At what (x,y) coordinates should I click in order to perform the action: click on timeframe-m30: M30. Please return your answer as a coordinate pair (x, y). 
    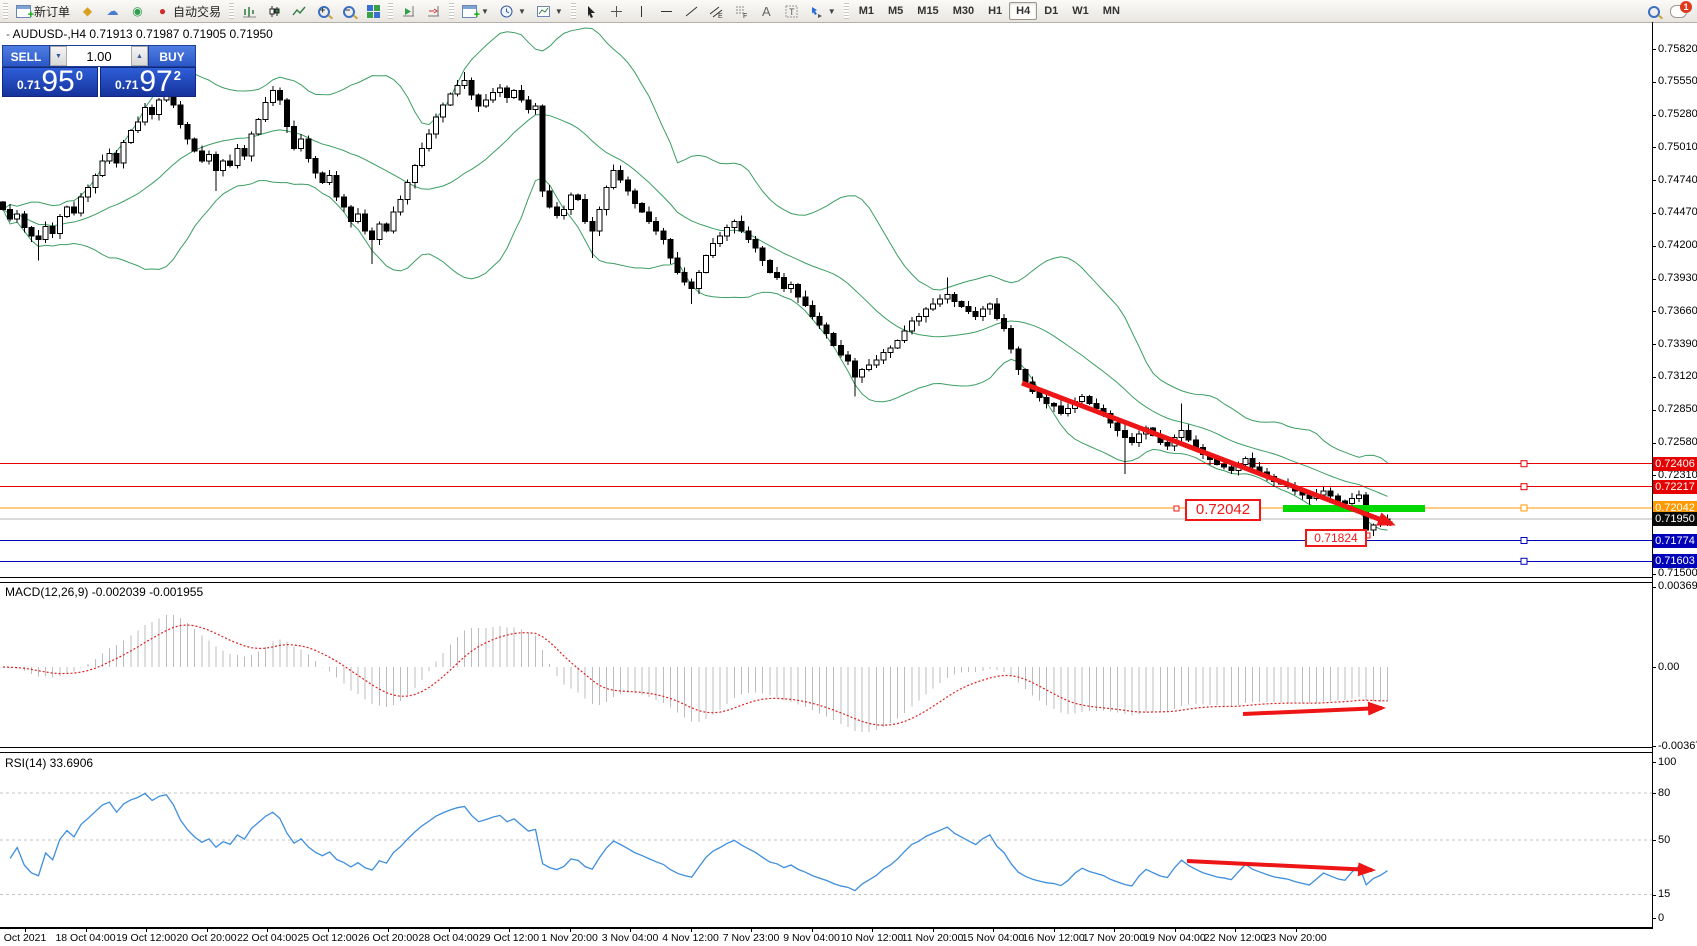
    Looking at the image, I should click on (963, 11).